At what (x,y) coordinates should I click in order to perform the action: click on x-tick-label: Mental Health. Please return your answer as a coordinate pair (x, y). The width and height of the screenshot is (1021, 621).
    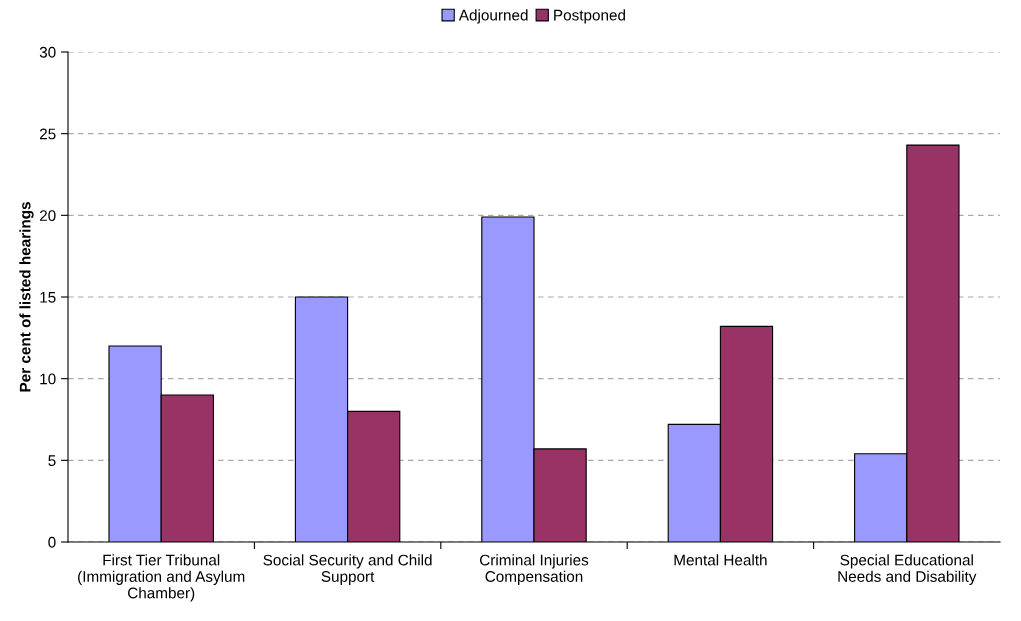
    Looking at the image, I should click on (720, 560).